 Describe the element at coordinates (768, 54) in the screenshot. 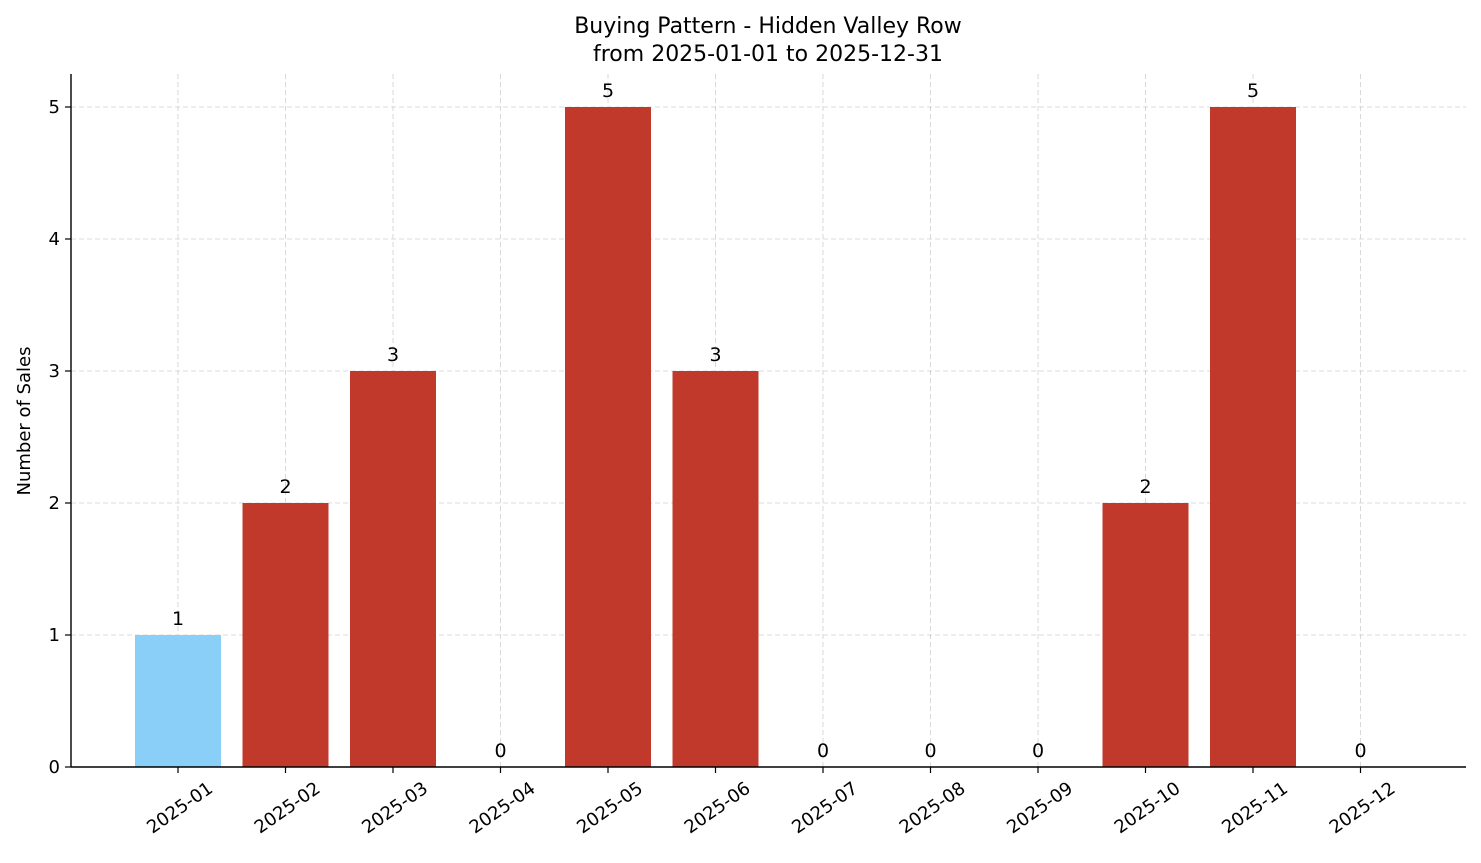

I see `chart-subtitle: from 2025-01-01 to 2025-12-31` at that location.